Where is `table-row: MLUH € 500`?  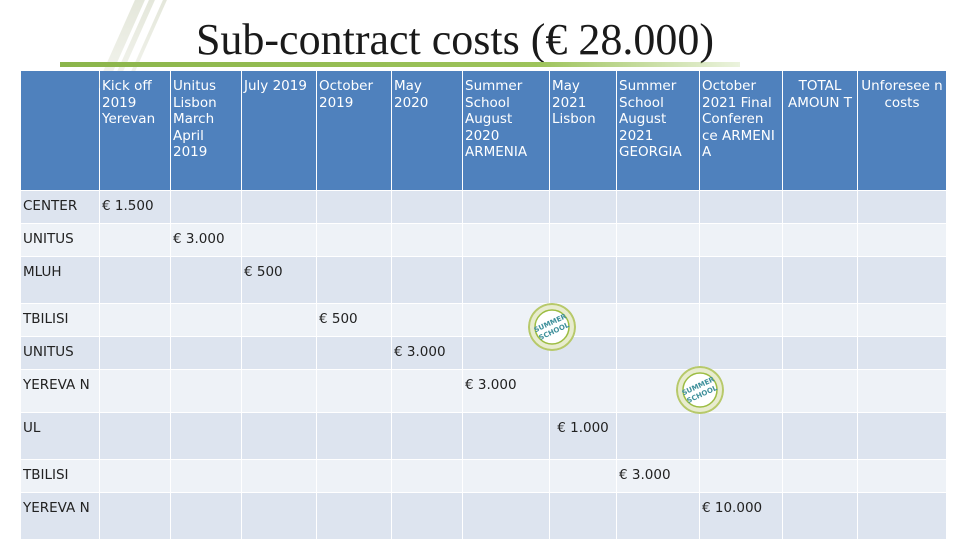 table-row: MLUH € 500 is located at coordinates (483, 280).